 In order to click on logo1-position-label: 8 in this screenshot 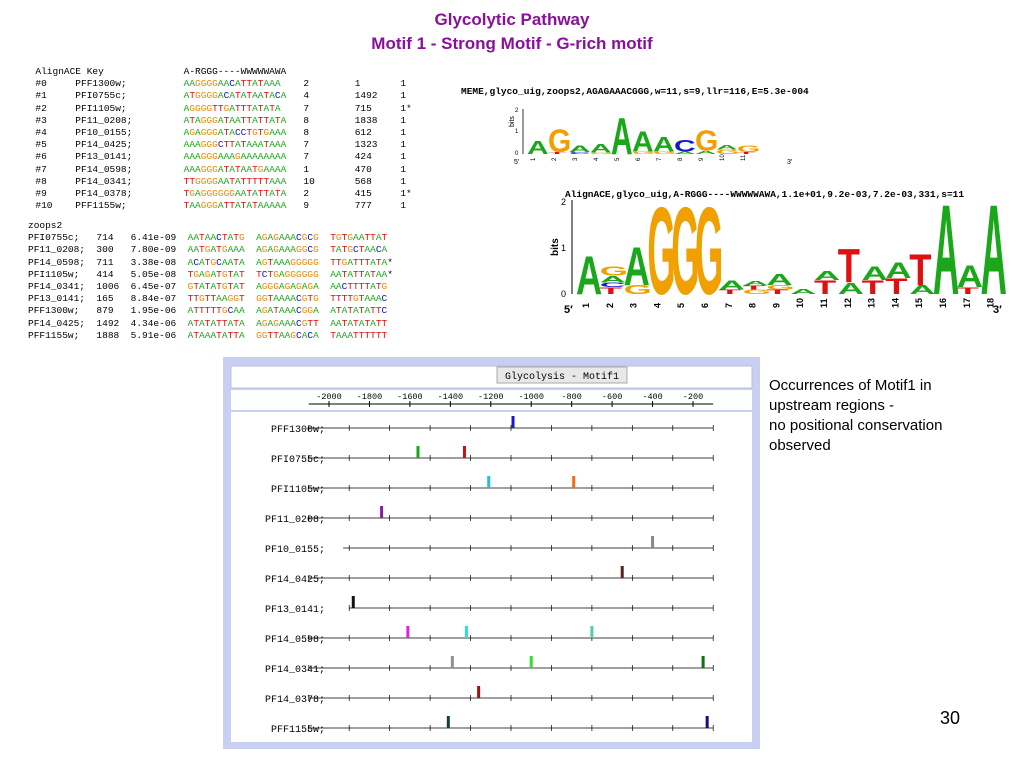, I will do `click(681, 159)`.